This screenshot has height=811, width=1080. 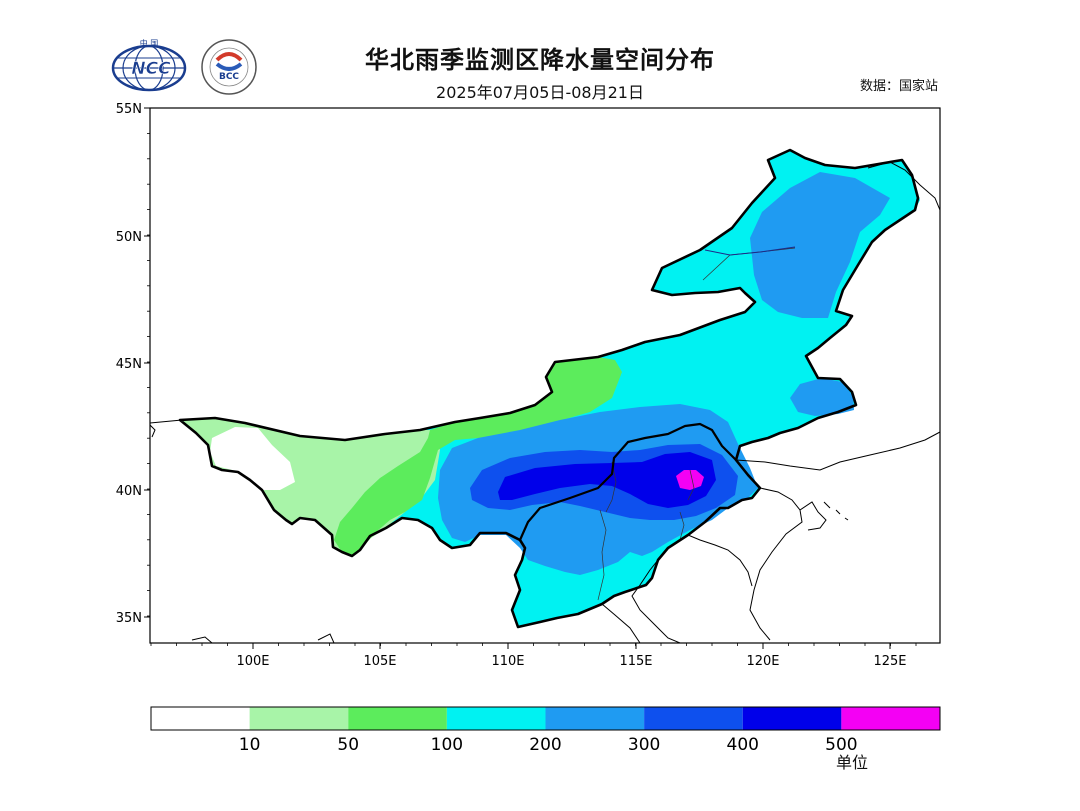 I want to click on lon-tick-label: 125E, so click(x=889, y=661).